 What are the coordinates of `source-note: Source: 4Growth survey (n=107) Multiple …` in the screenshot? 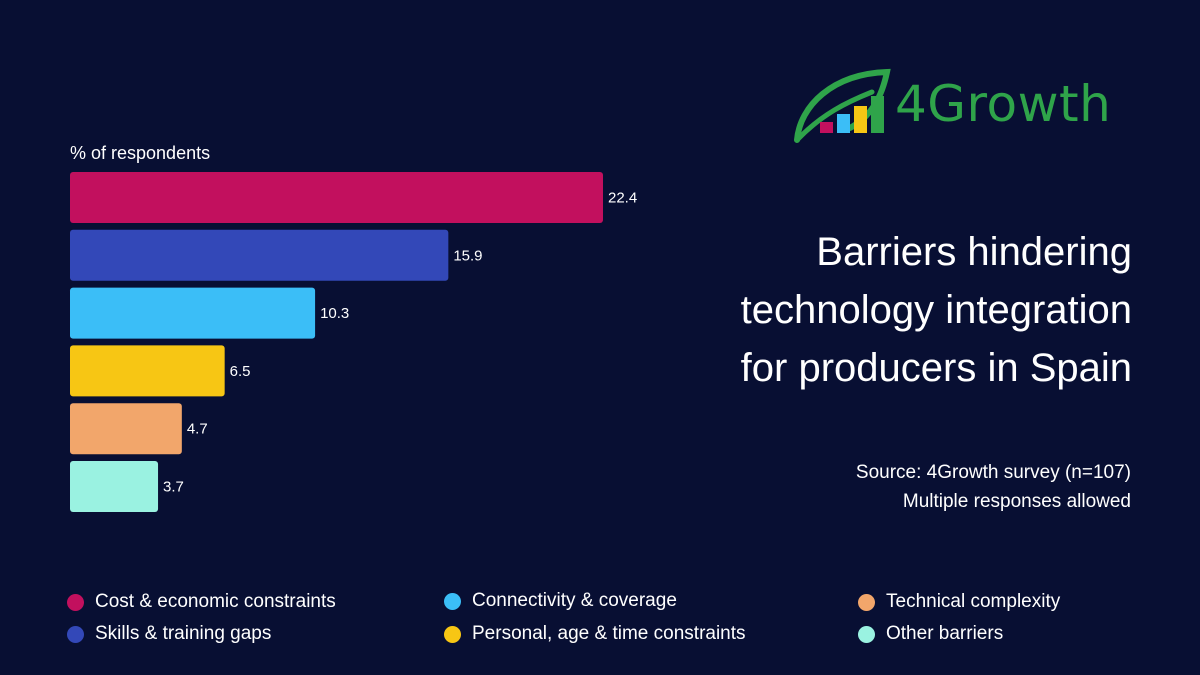 It's located at (931, 487).